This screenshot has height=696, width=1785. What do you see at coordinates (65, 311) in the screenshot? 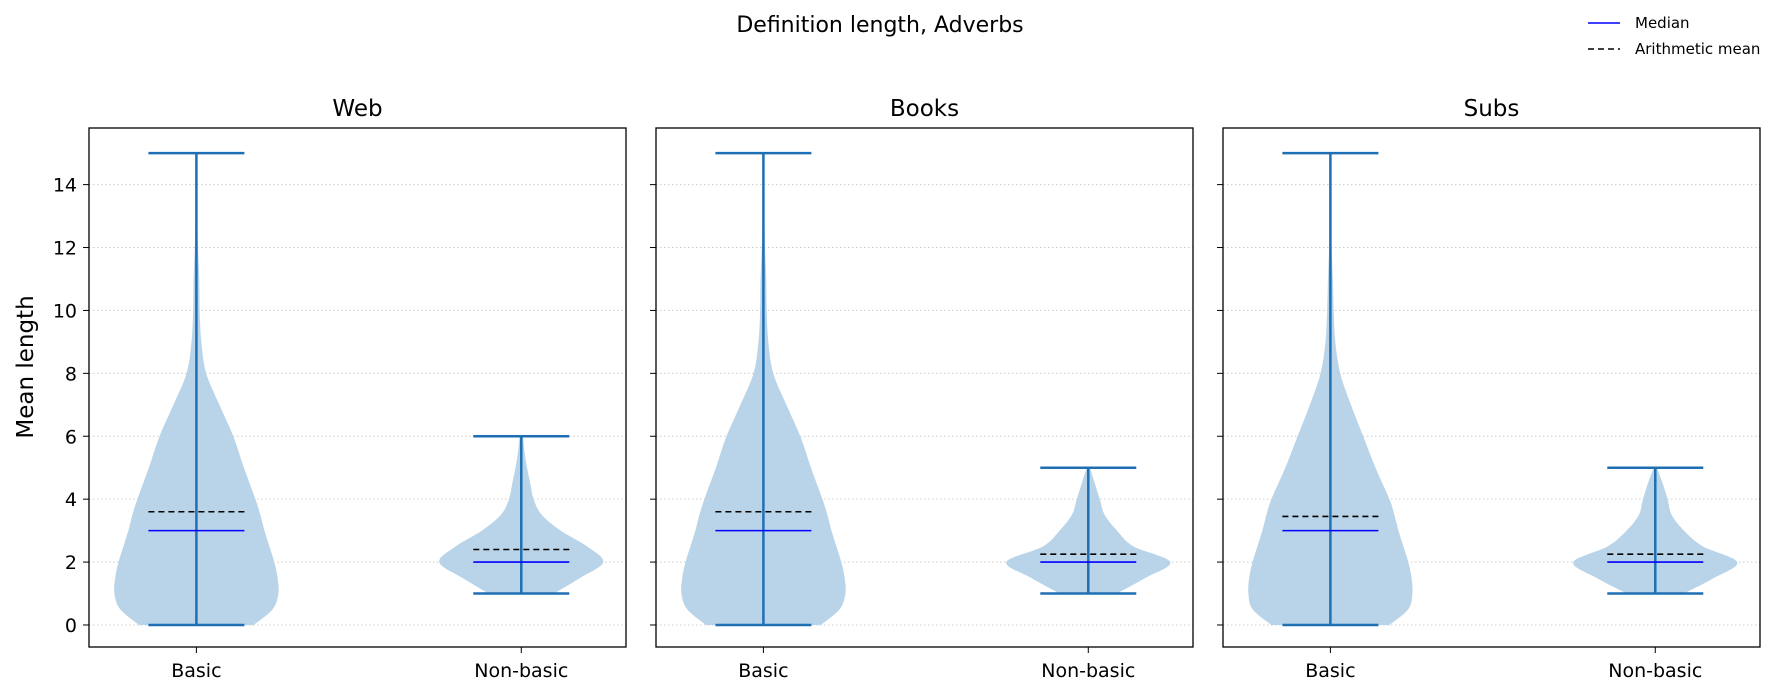
I see `y-tick-label-10: 10` at bounding box center [65, 311].